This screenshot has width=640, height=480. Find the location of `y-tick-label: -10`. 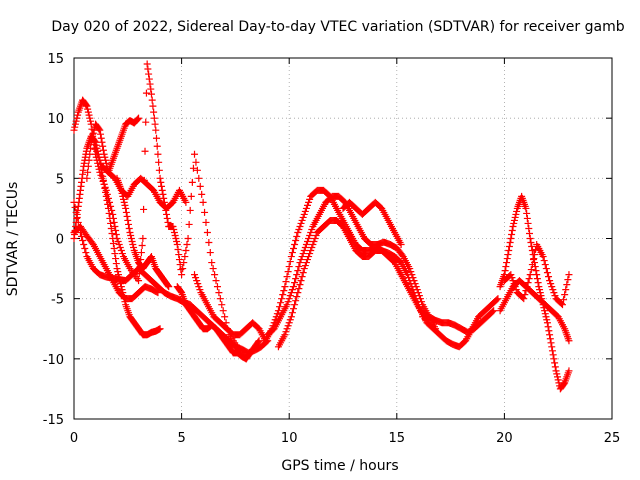

y-tick-label: -10 is located at coordinates (53, 360).